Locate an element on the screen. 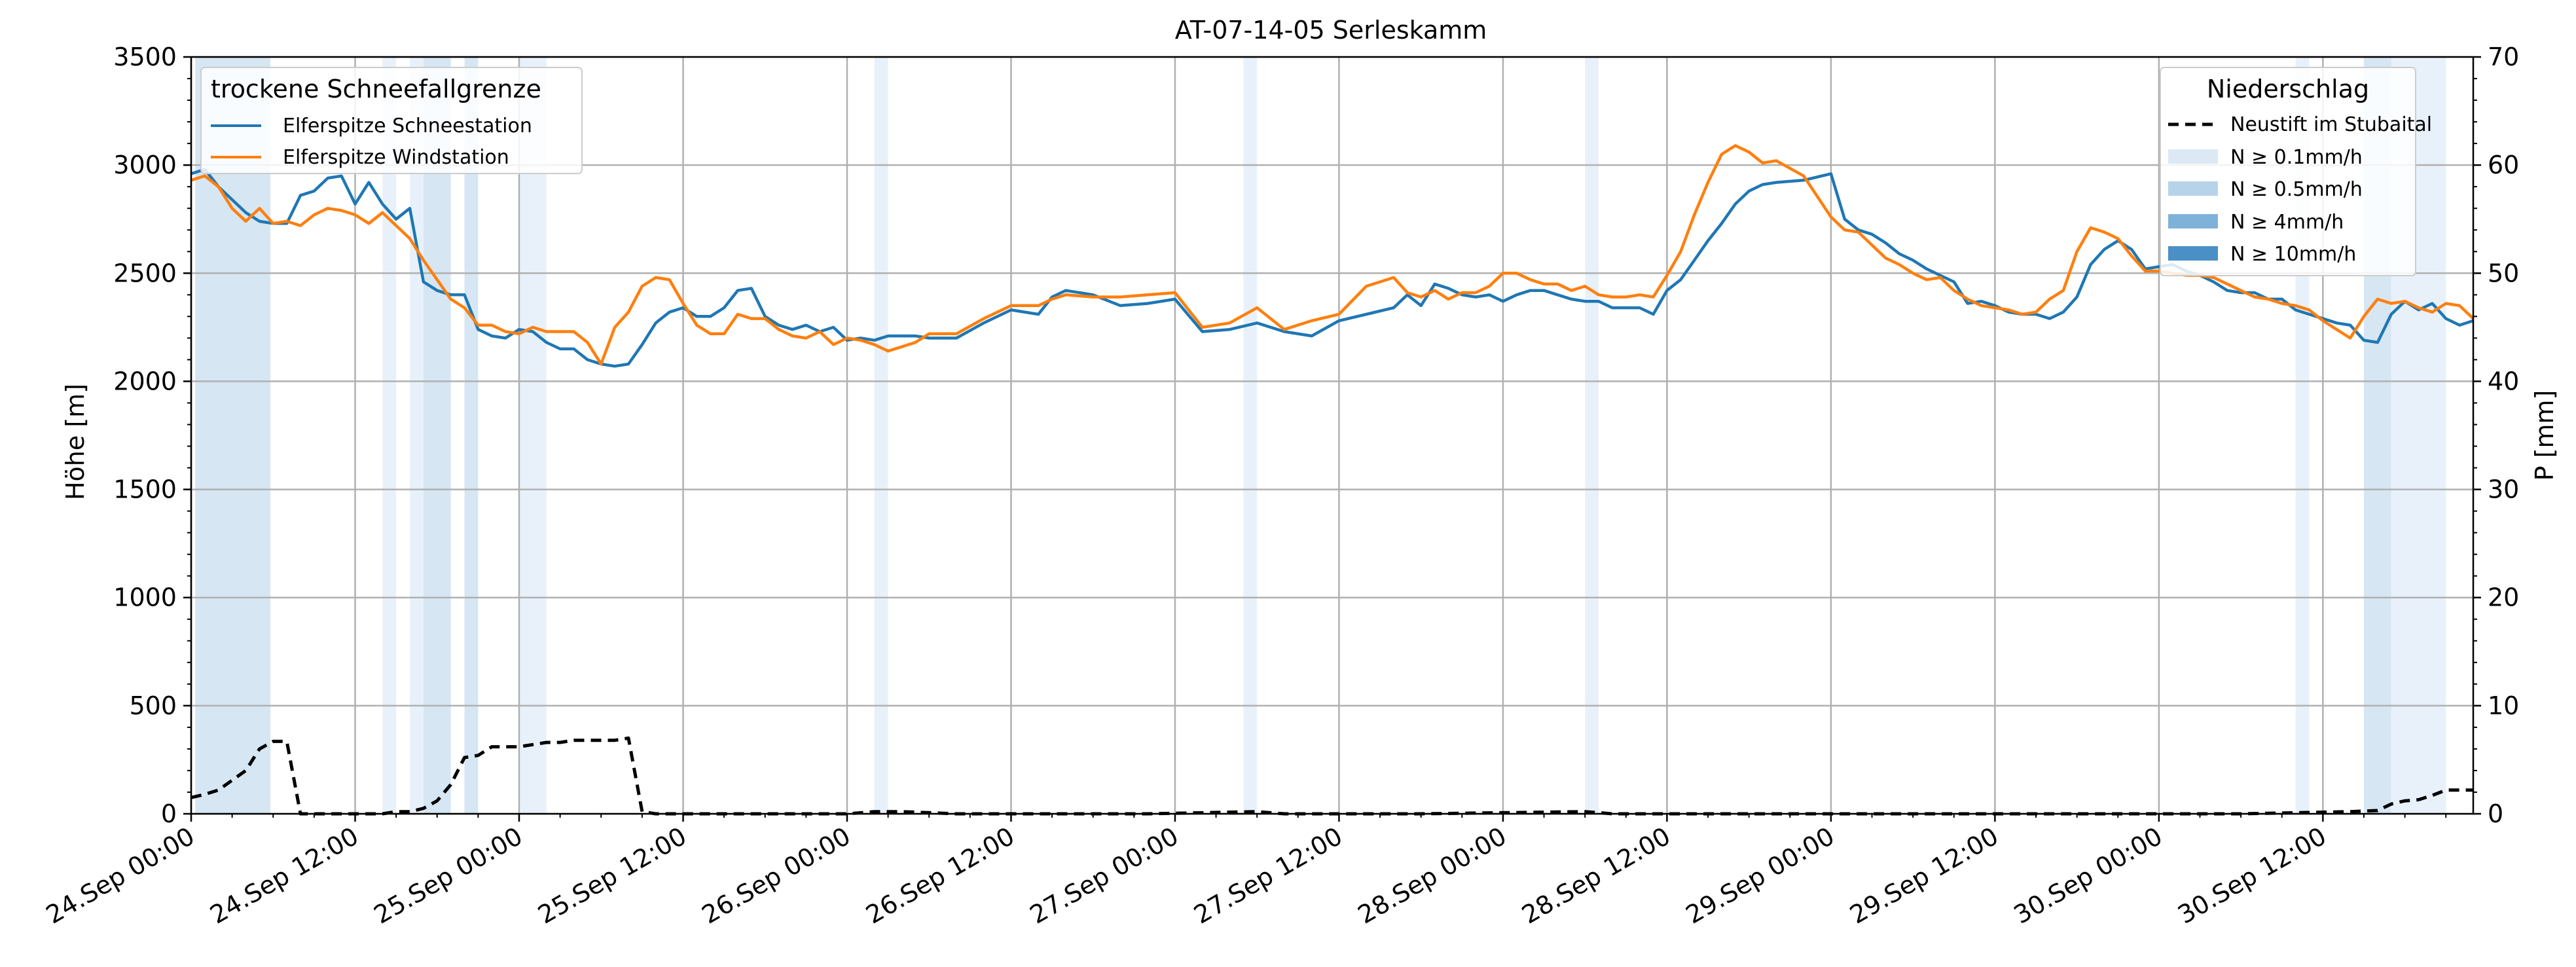  legend-swatch-n4 is located at coordinates (2193, 221).